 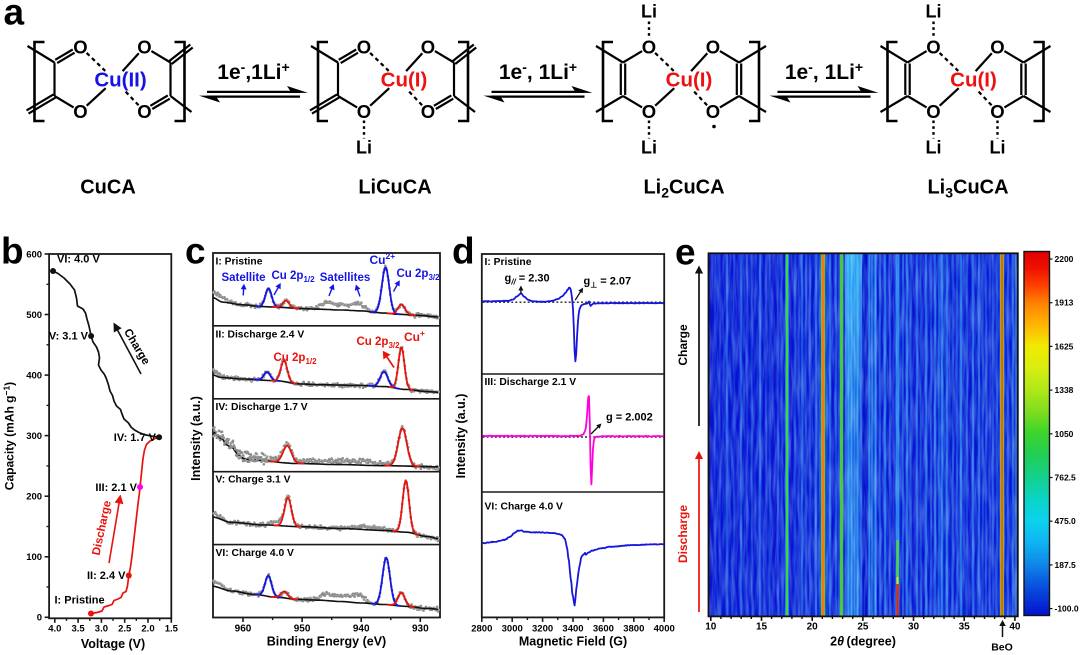 I want to click on svg-text: 10, so click(x=711, y=627).